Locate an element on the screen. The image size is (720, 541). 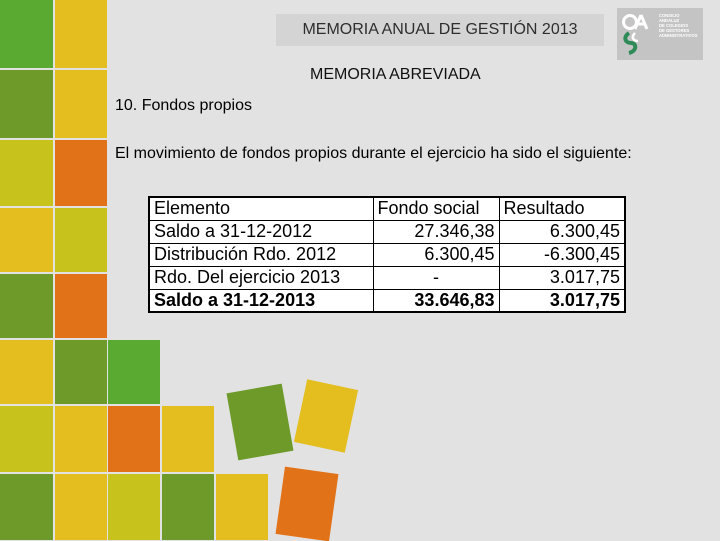
table-row: Saldo a 31-12-2012 27.346,38 6.300,45 is located at coordinates (387, 231).